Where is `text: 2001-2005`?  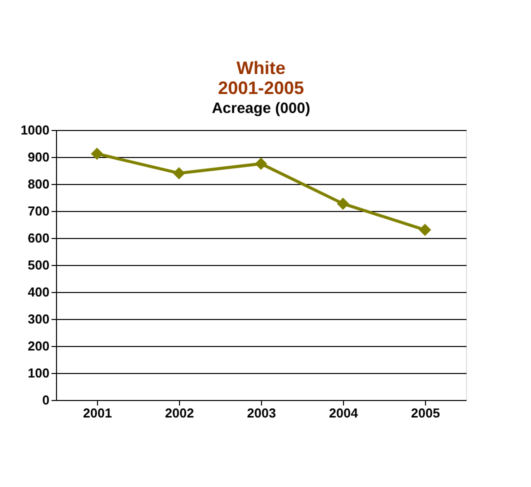 text: 2001-2005 is located at coordinates (261, 88).